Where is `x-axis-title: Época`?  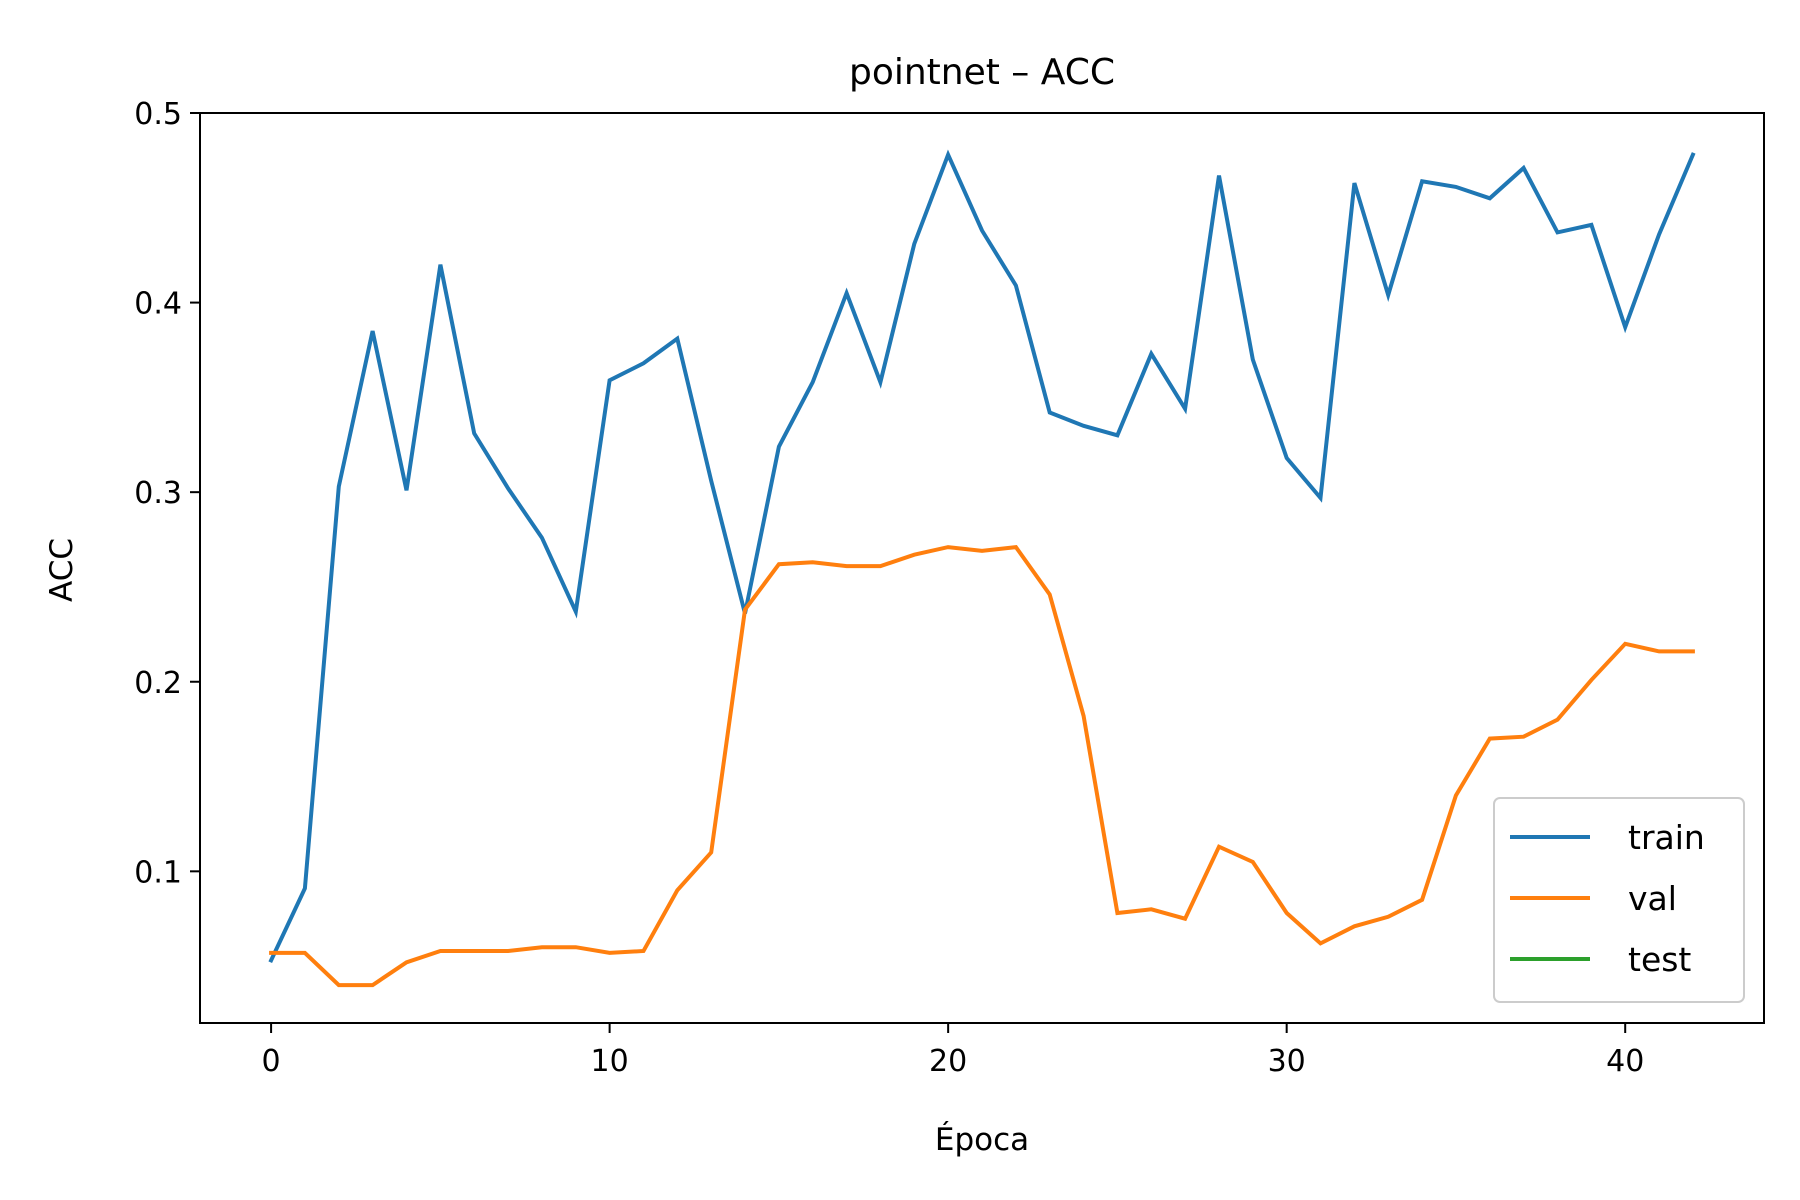 x-axis-title: Época is located at coordinates (982, 1140).